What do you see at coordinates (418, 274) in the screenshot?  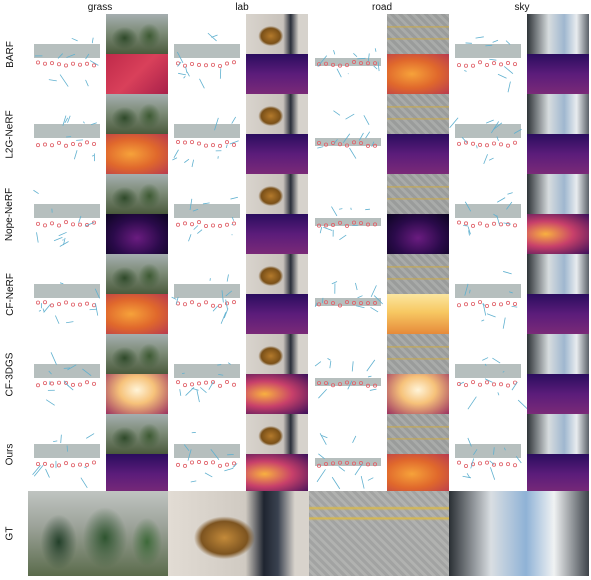 I see `rgb-render-cf-nerf-road` at bounding box center [418, 274].